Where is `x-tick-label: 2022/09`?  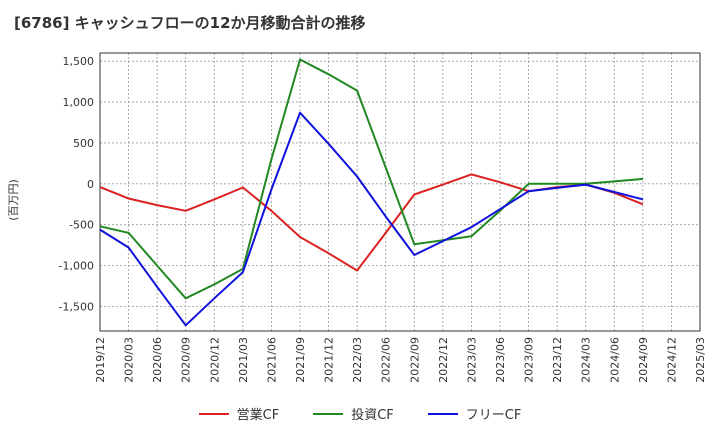 x-tick-label: 2022/09 is located at coordinates (414, 360).